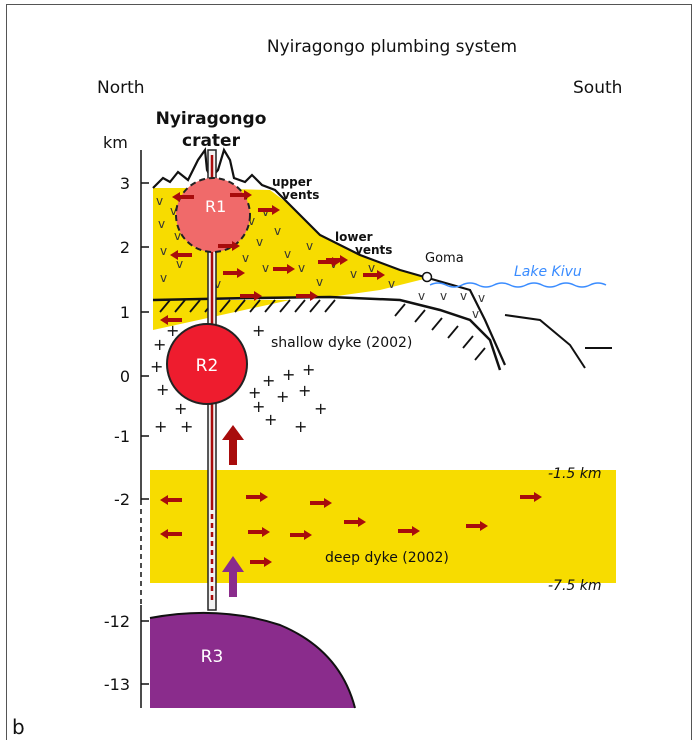 This screenshot has height=744, width=697. I want to click on tick-label-0: 0, so click(125, 376).